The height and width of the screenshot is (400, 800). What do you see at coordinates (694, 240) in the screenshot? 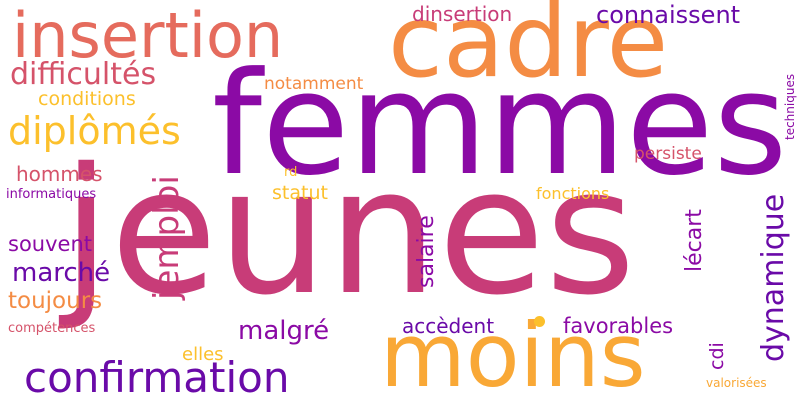
I see `word-lecart: lécart` at bounding box center [694, 240].